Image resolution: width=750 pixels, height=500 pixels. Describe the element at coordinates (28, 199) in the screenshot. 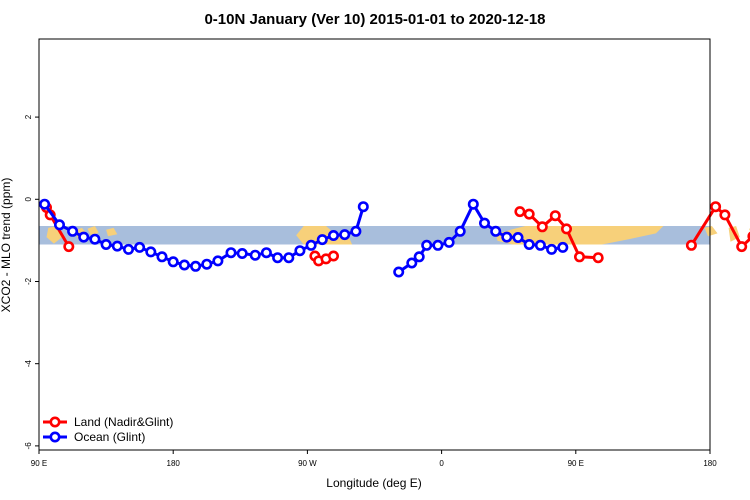

I see `y-tick-label: 0` at that location.